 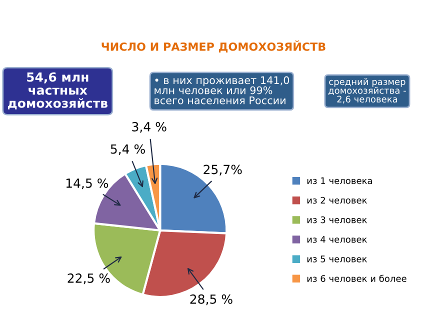 I want to click on text: 54,6 млн частных домохозяйств, so click(x=58, y=91).